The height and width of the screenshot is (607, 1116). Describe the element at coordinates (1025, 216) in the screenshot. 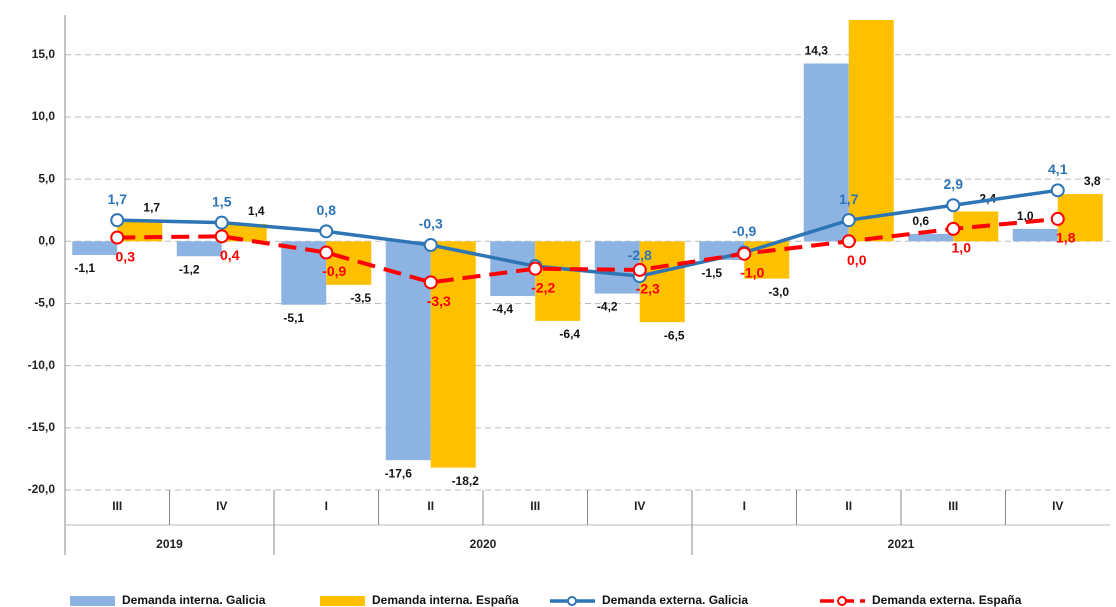

I see `bar-value-label: 1,0` at that location.